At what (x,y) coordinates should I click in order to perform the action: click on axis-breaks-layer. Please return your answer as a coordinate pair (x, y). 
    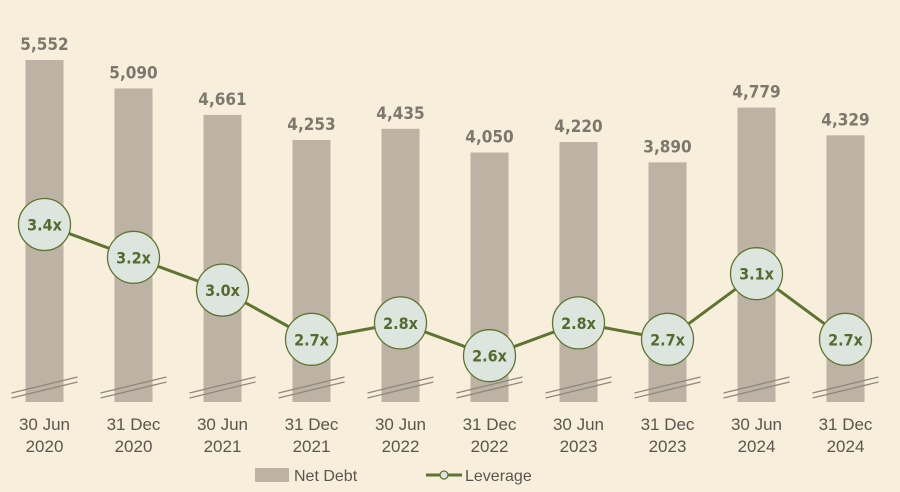
    Looking at the image, I should click on (445, 387).